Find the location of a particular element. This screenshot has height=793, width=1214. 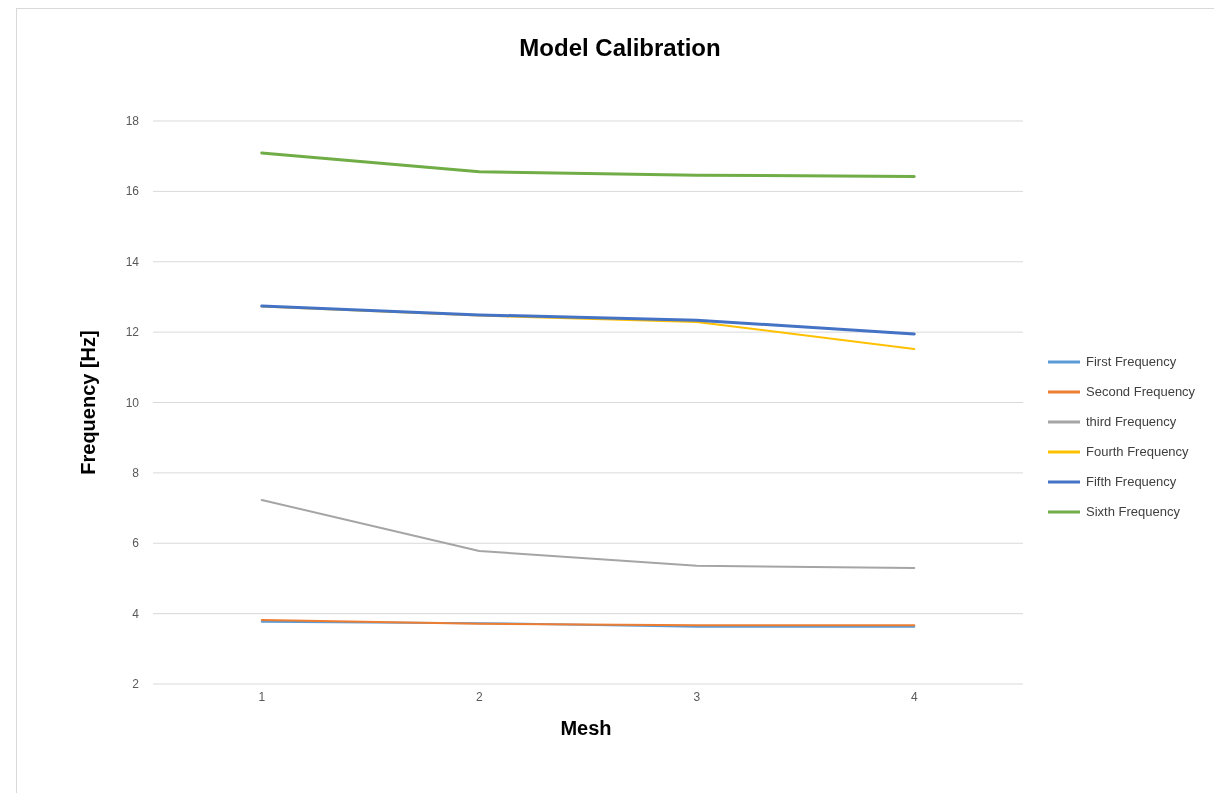

legend-label: Fourth Frequency is located at coordinates (1138, 451).